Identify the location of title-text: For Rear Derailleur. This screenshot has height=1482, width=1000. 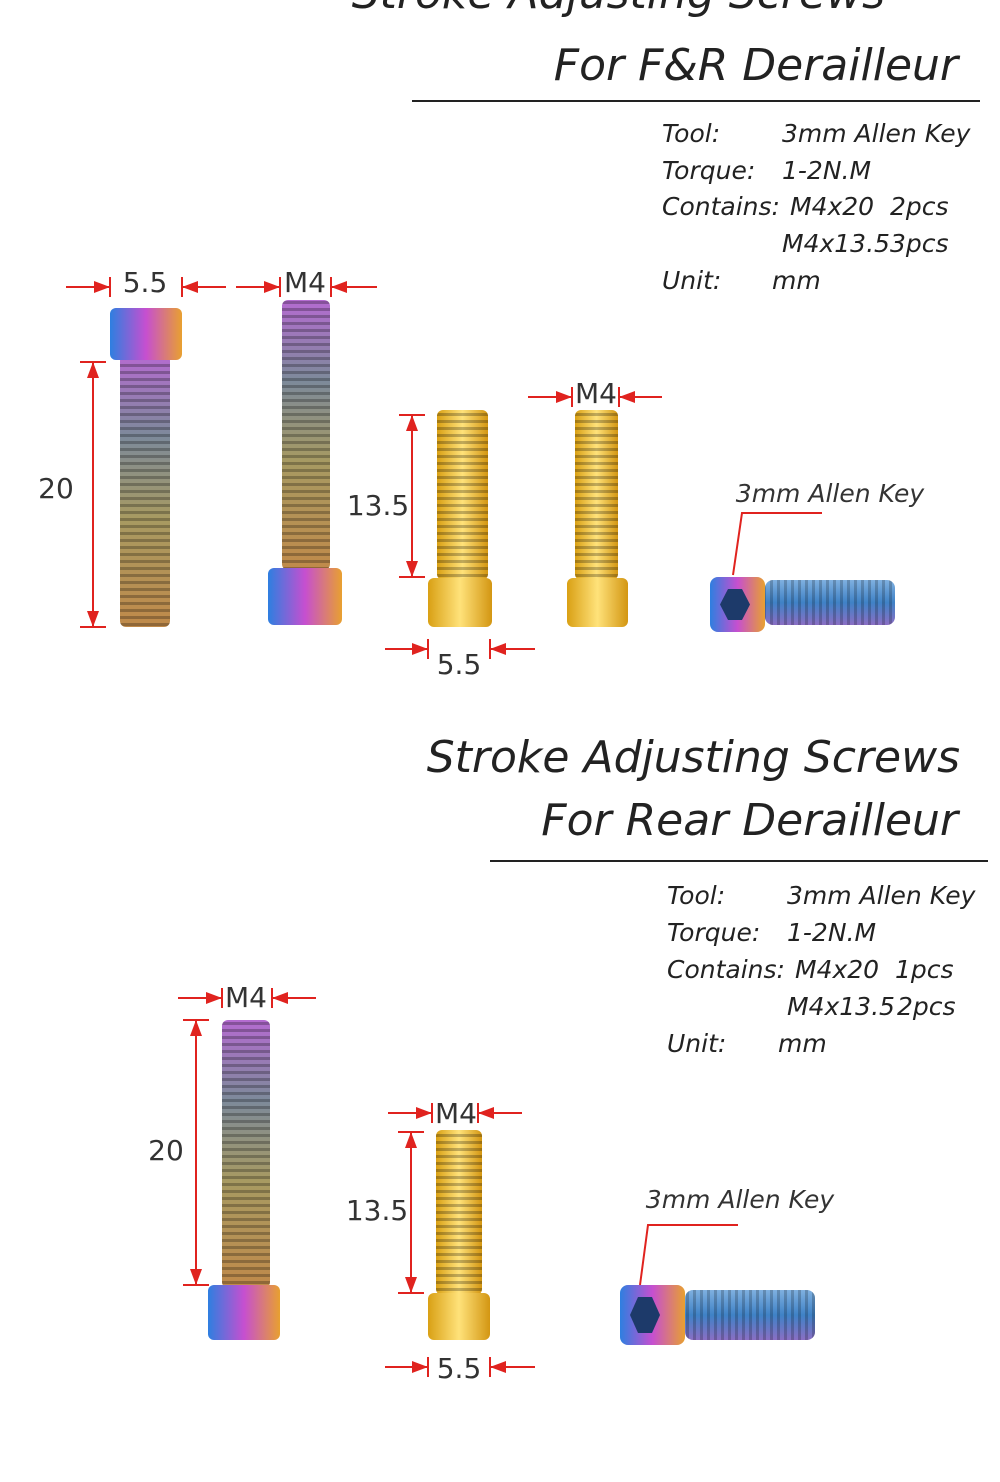
(751, 820).